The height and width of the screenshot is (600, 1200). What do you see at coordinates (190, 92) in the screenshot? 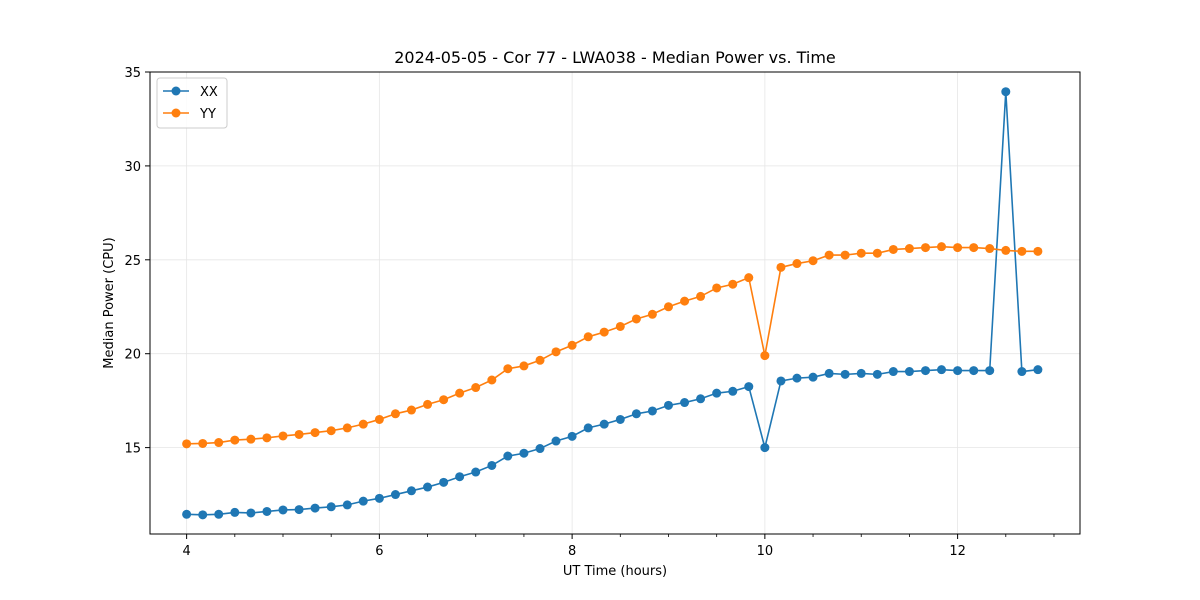
I see `legend-item-xx: XX` at bounding box center [190, 92].